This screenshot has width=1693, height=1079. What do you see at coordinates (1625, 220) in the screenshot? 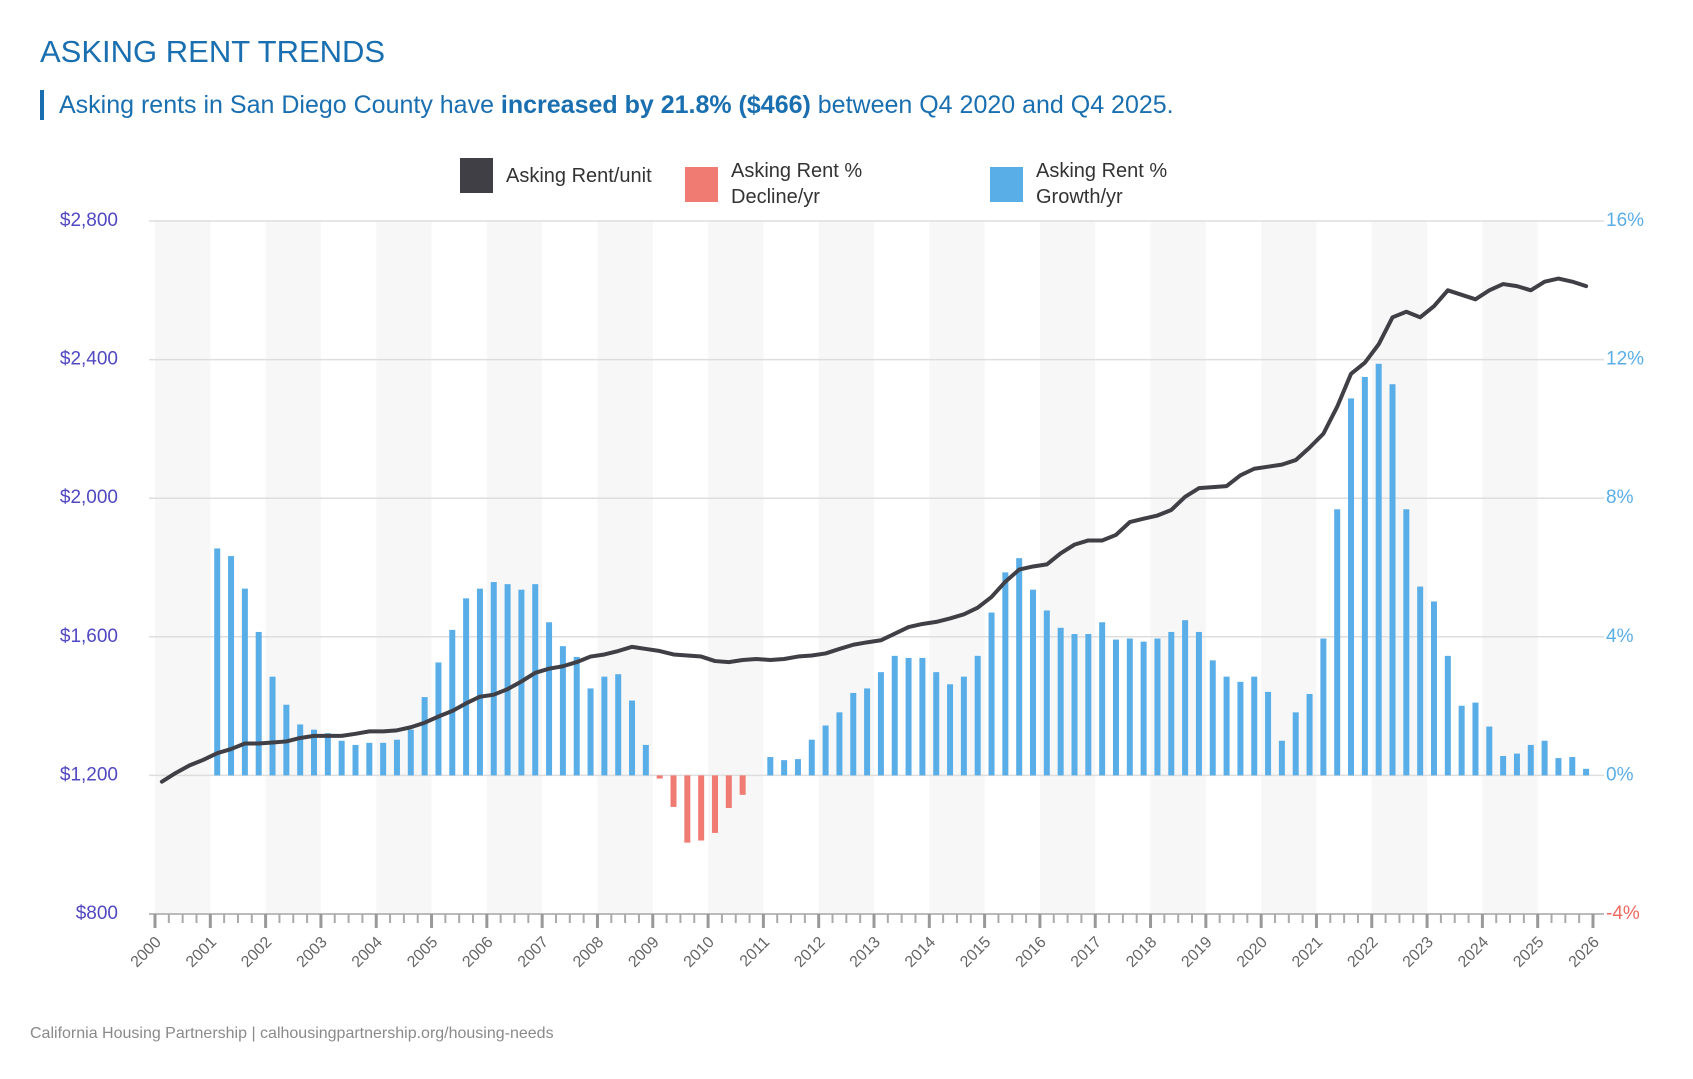
I see `y2-tick-label: 16%` at bounding box center [1625, 220].